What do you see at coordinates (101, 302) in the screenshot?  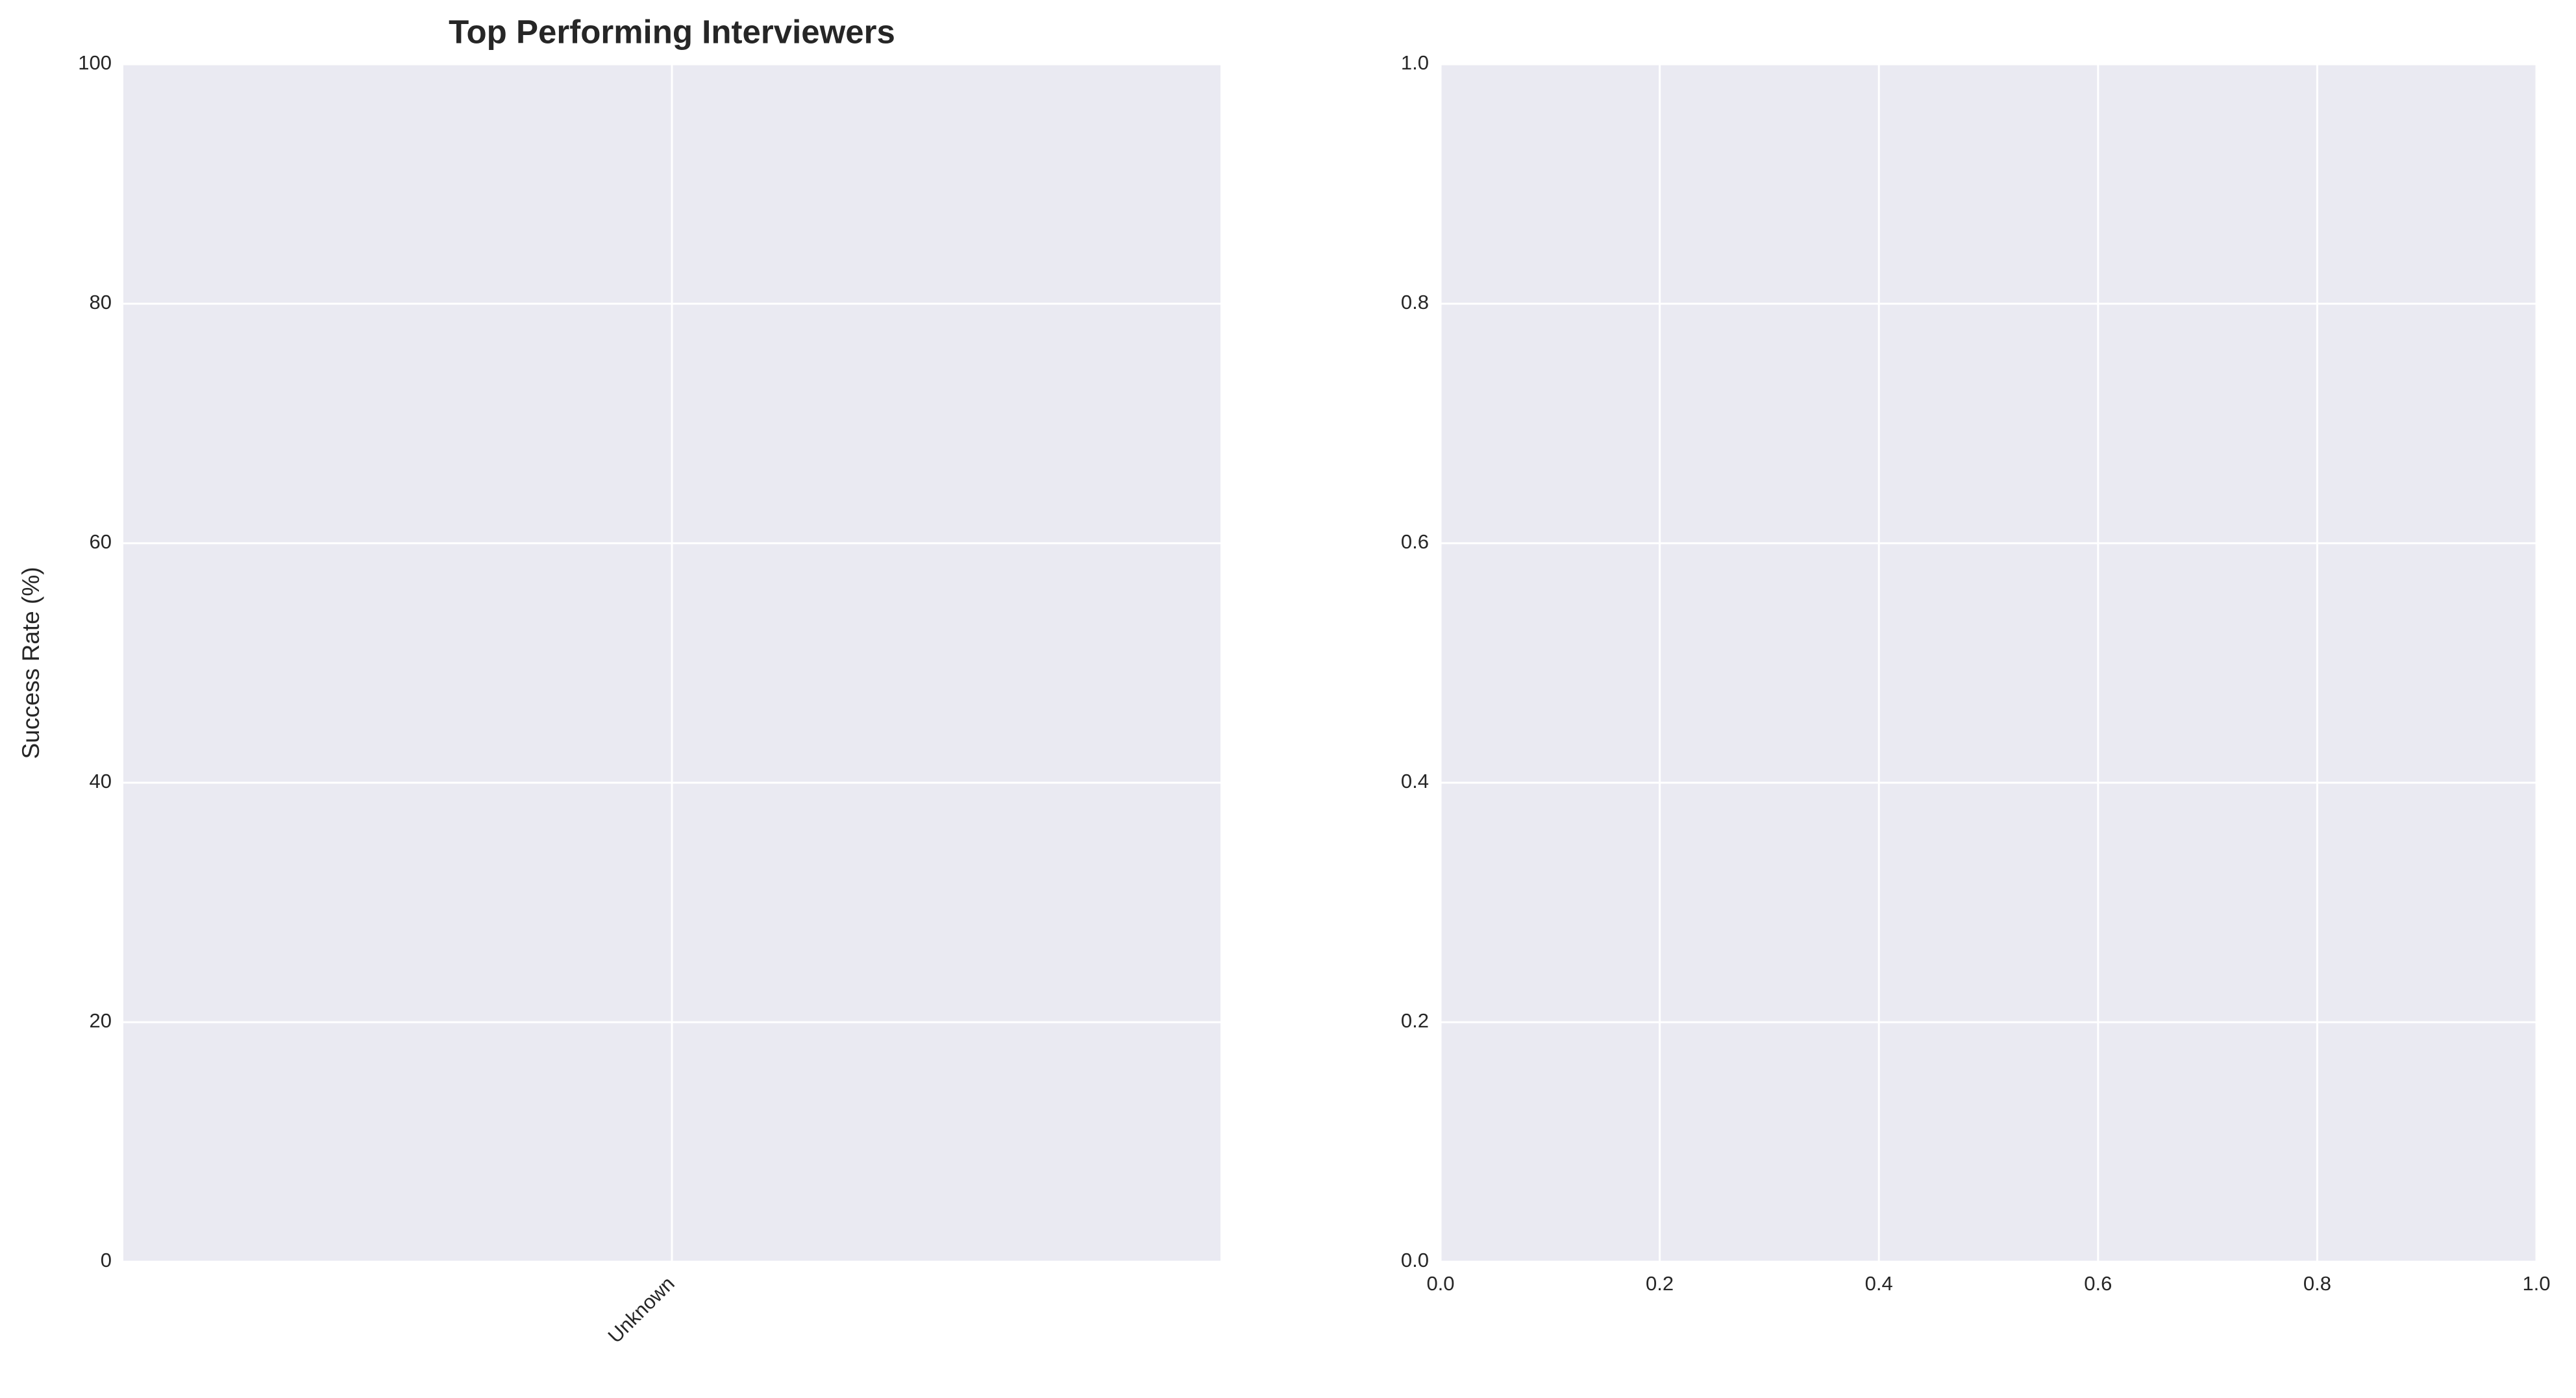 I see `y-tick-label: 80` at bounding box center [101, 302].